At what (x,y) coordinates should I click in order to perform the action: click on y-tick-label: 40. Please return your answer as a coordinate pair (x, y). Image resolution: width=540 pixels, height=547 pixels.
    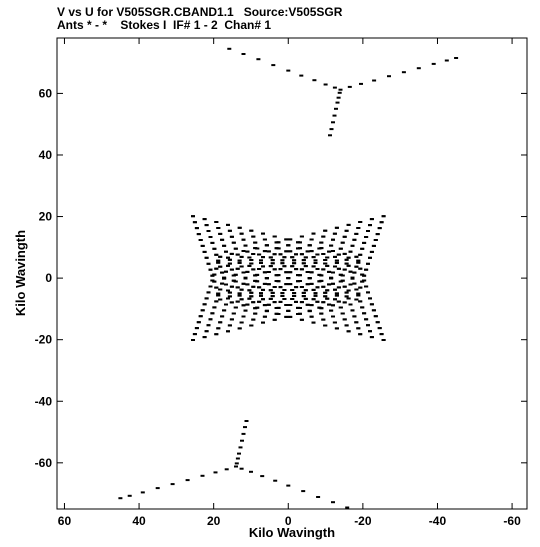
    Looking at the image, I should click on (46, 155).